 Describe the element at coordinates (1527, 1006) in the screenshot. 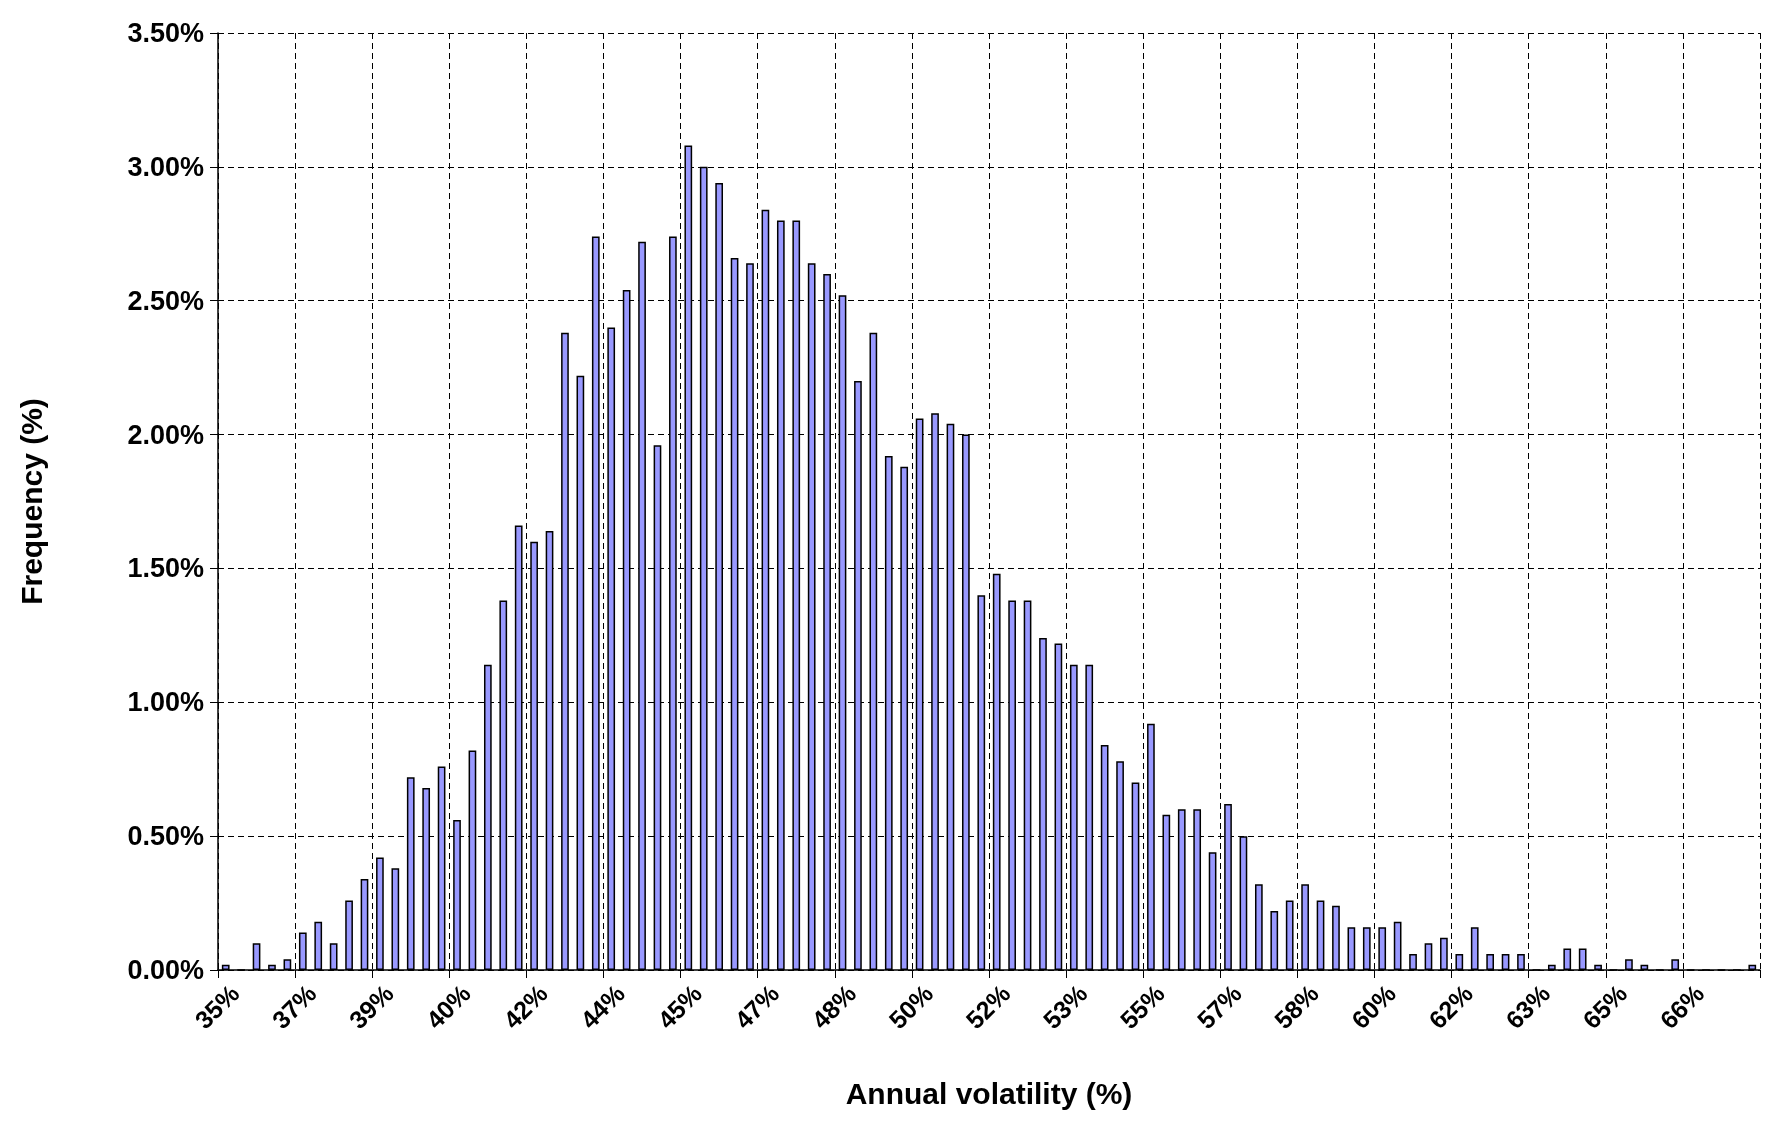

I see `x-tick-label: 63%` at that location.